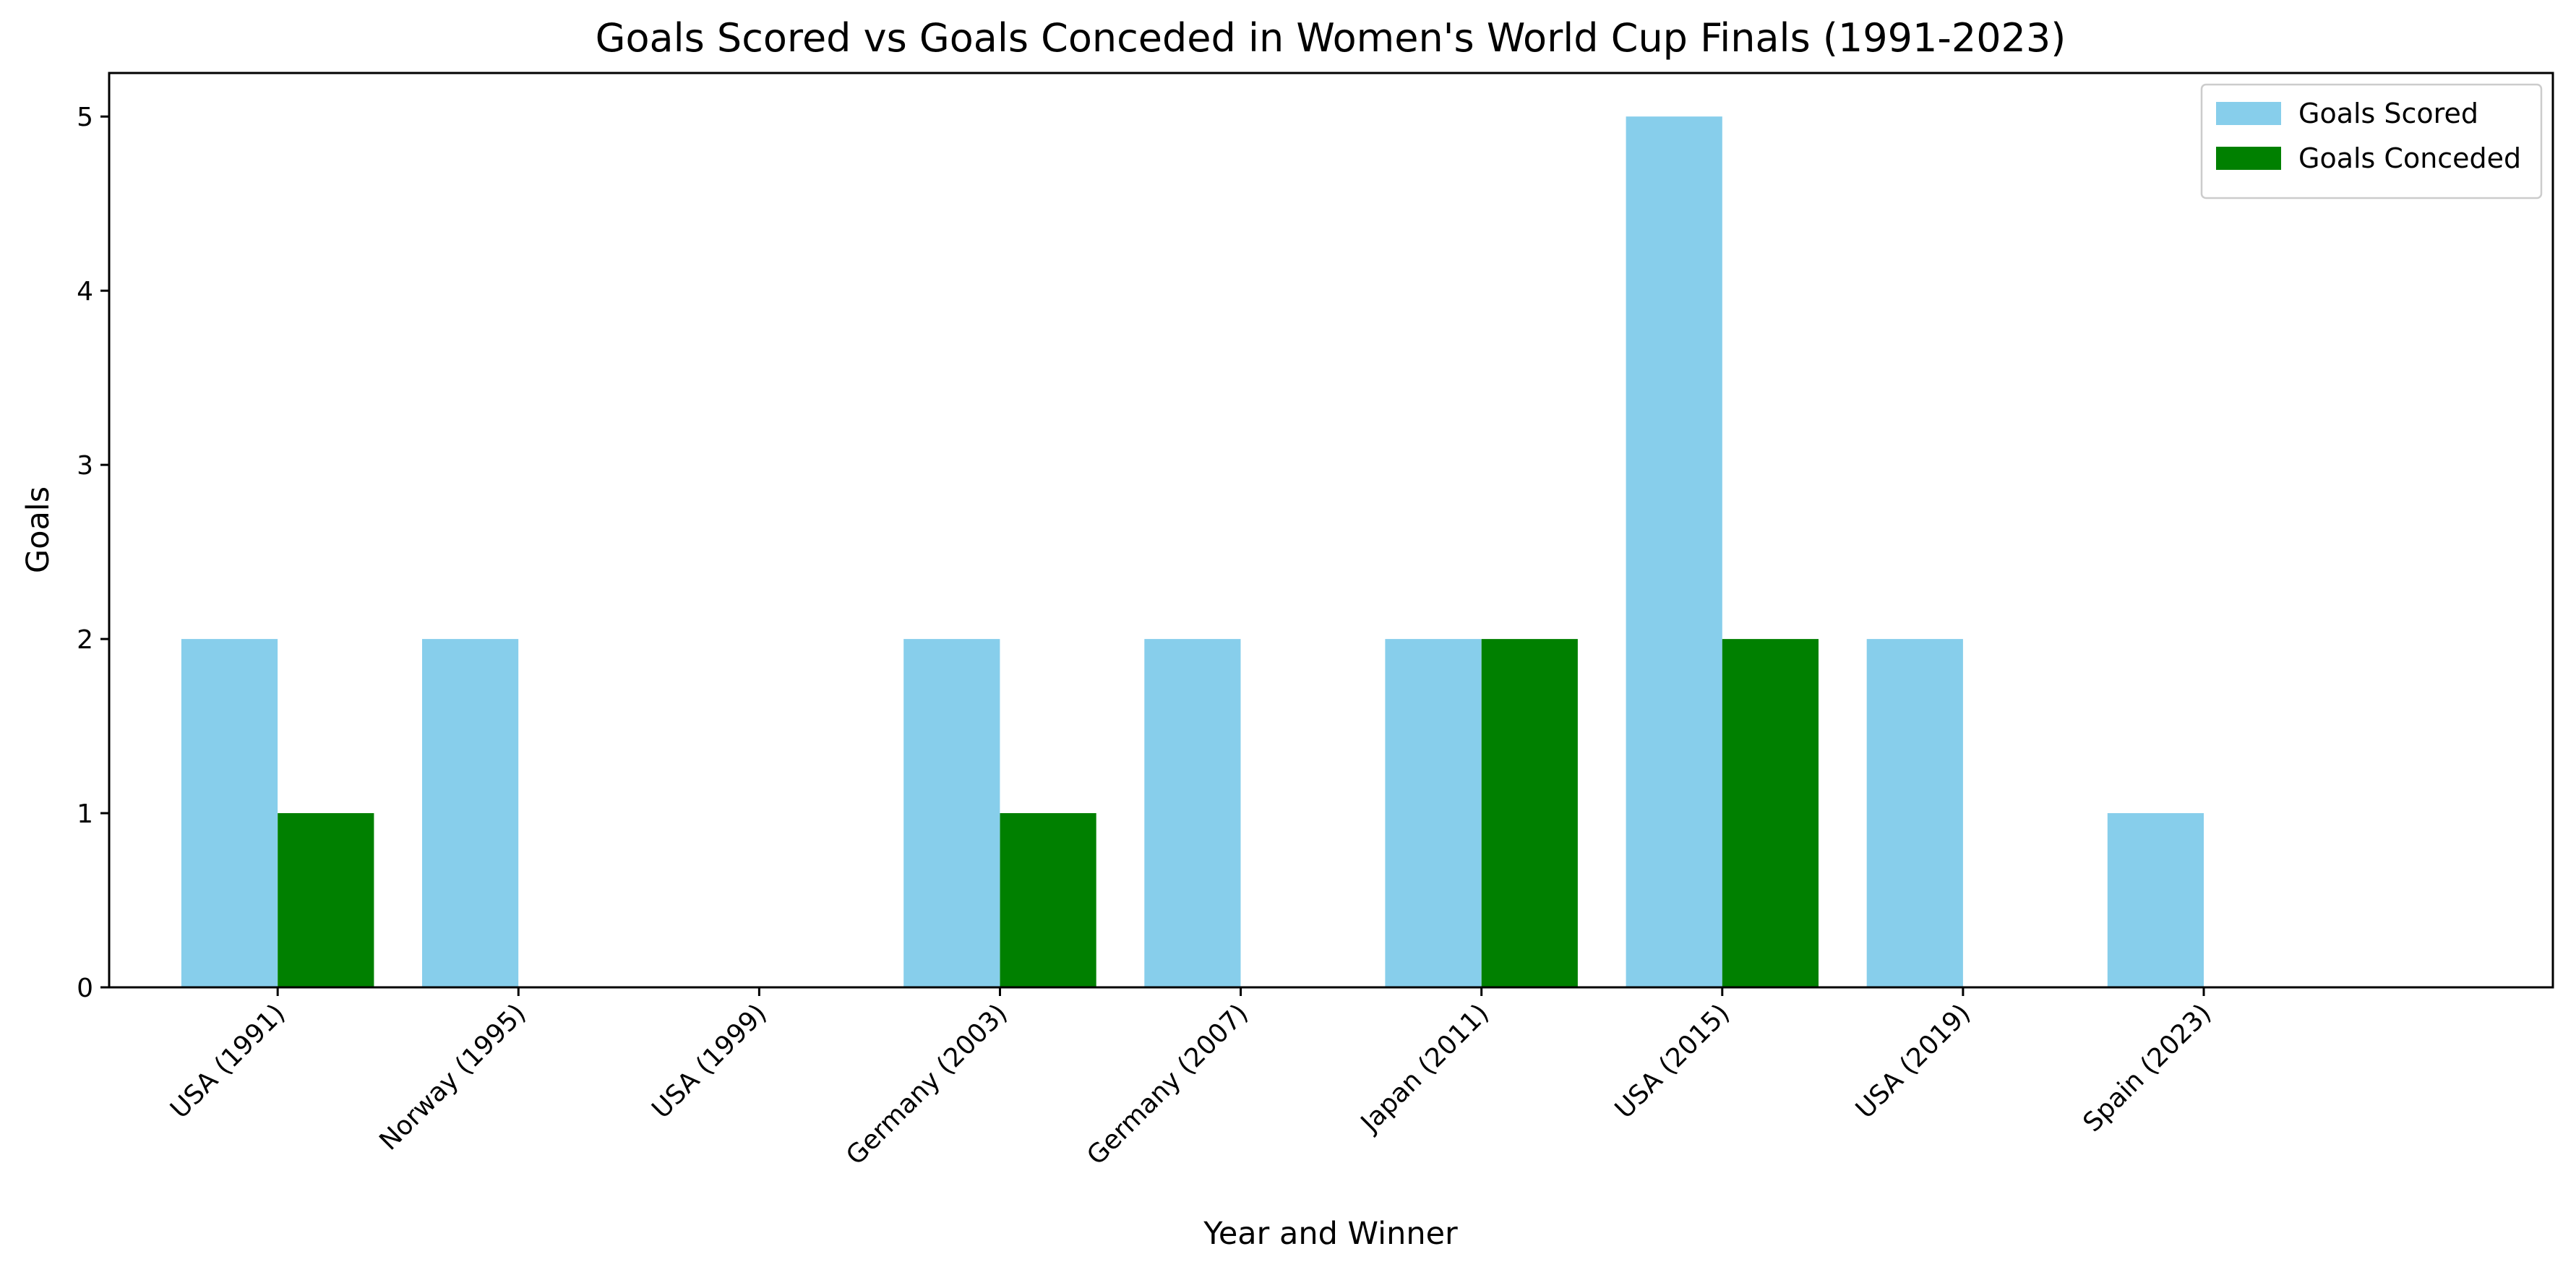 The image size is (2576, 1275). Describe the element at coordinates (85, 117) in the screenshot. I see `y-tick-label: 5` at that location.